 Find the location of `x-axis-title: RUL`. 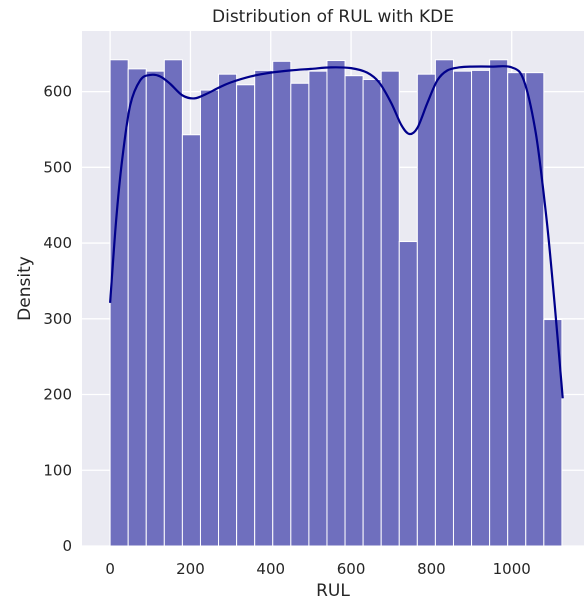

x-axis-title: RUL is located at coordinates (333, 591).